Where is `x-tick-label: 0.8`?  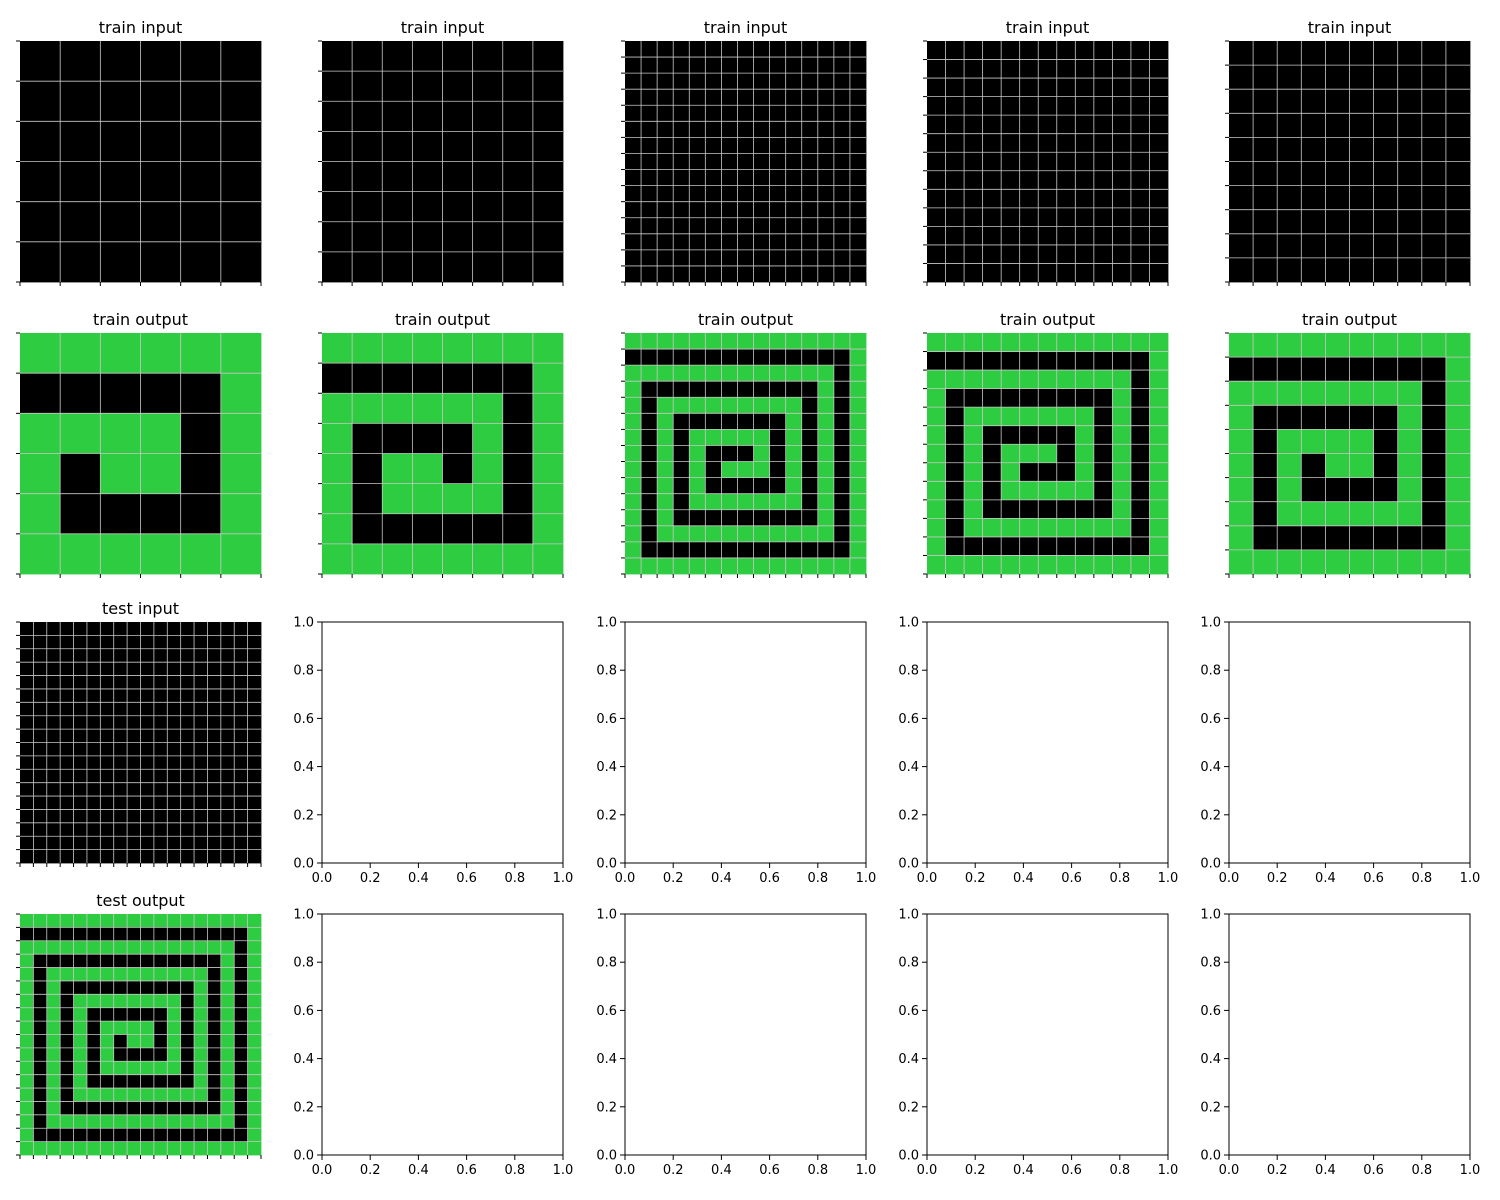
x-tick-label: 0.8 is located at coordinates (1119, 878).